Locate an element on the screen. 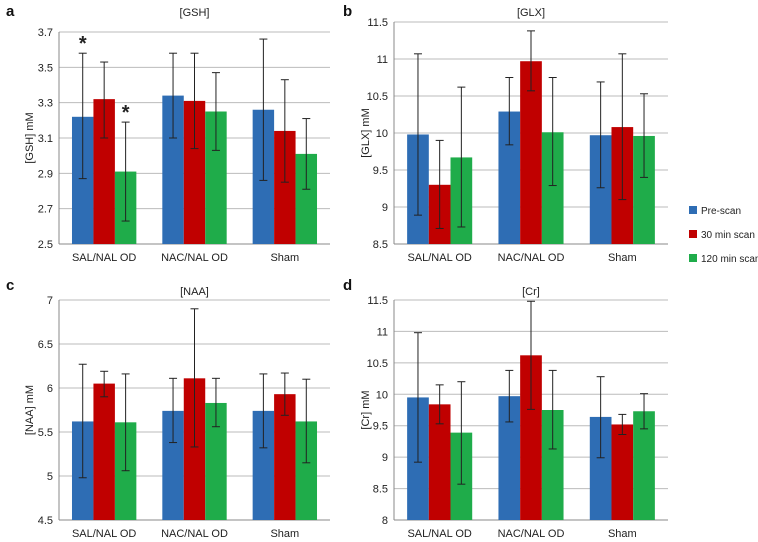 Image resolution: width=758 pixels, height=542 pixels. legend-label: 30 min scan is located at coordinates (728, 235).